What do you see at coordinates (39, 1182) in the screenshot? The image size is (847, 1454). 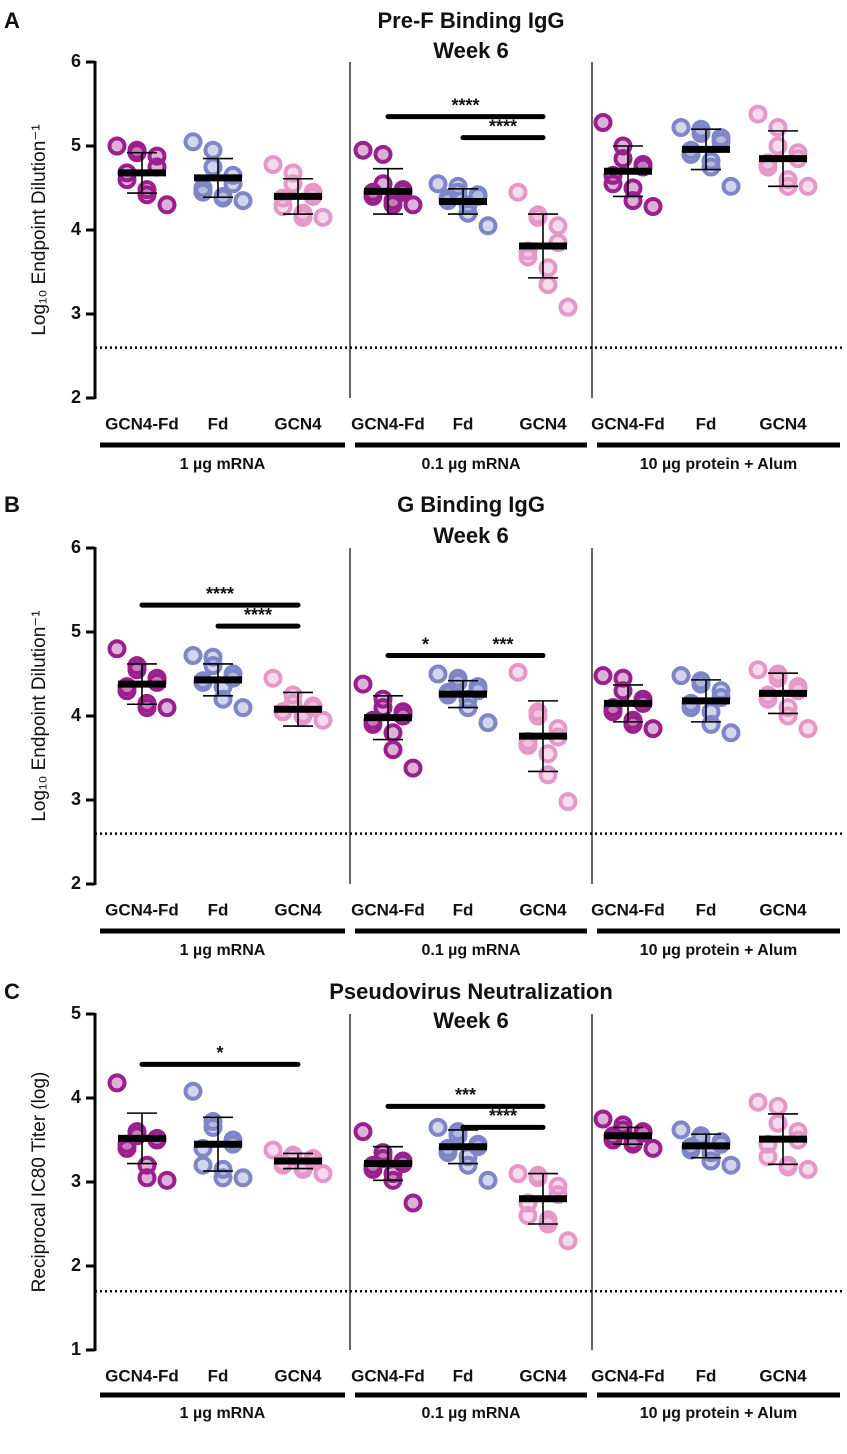 I see `y-axis-label: Reciprocal IC80 Titer (log)` at bounding box center [39, 1182].